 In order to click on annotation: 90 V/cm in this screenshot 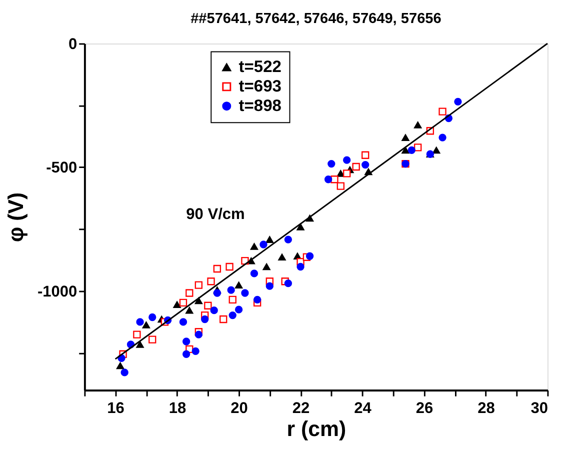, I will do `click(215, 215)`.